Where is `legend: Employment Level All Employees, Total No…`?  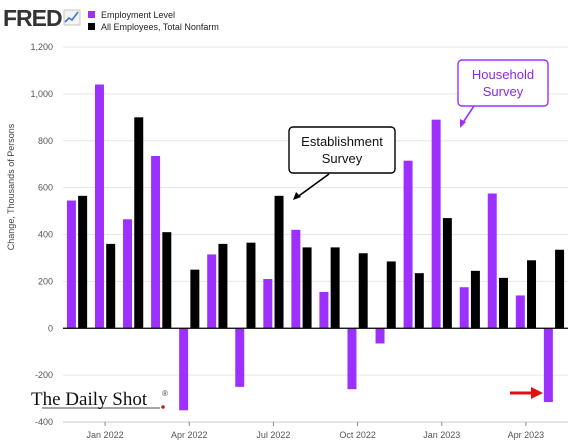
legend: Employment Level All Employees, Total No… is located at coordinates (153, 21).